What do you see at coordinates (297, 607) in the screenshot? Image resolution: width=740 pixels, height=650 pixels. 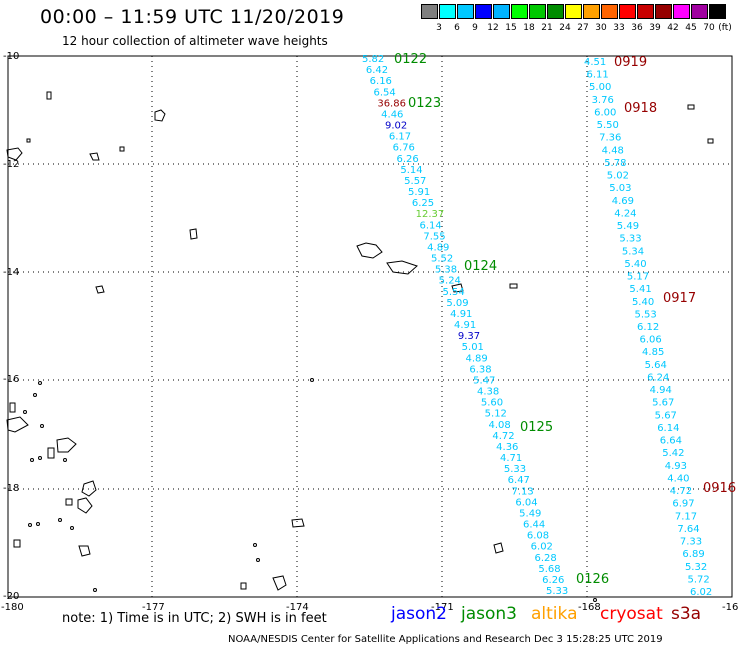 I see `lon-label: -174` at bounding box center [297, 607].